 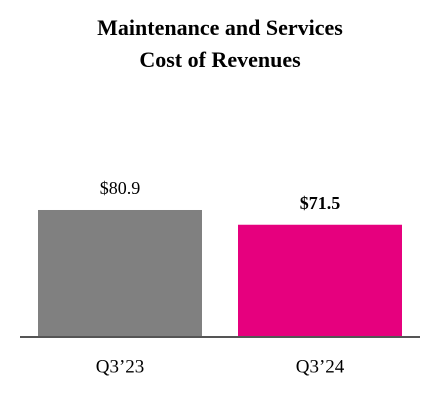 What do you see at coordinates (320, 203) in the screenshot?
I see `value-label: $71.5` at bounding box center [320, 203].